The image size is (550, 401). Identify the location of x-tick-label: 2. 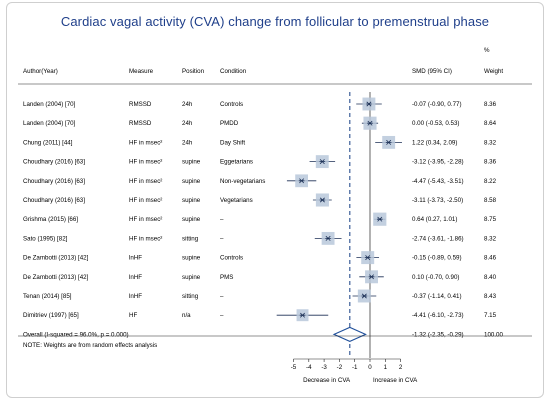
(401, 367).